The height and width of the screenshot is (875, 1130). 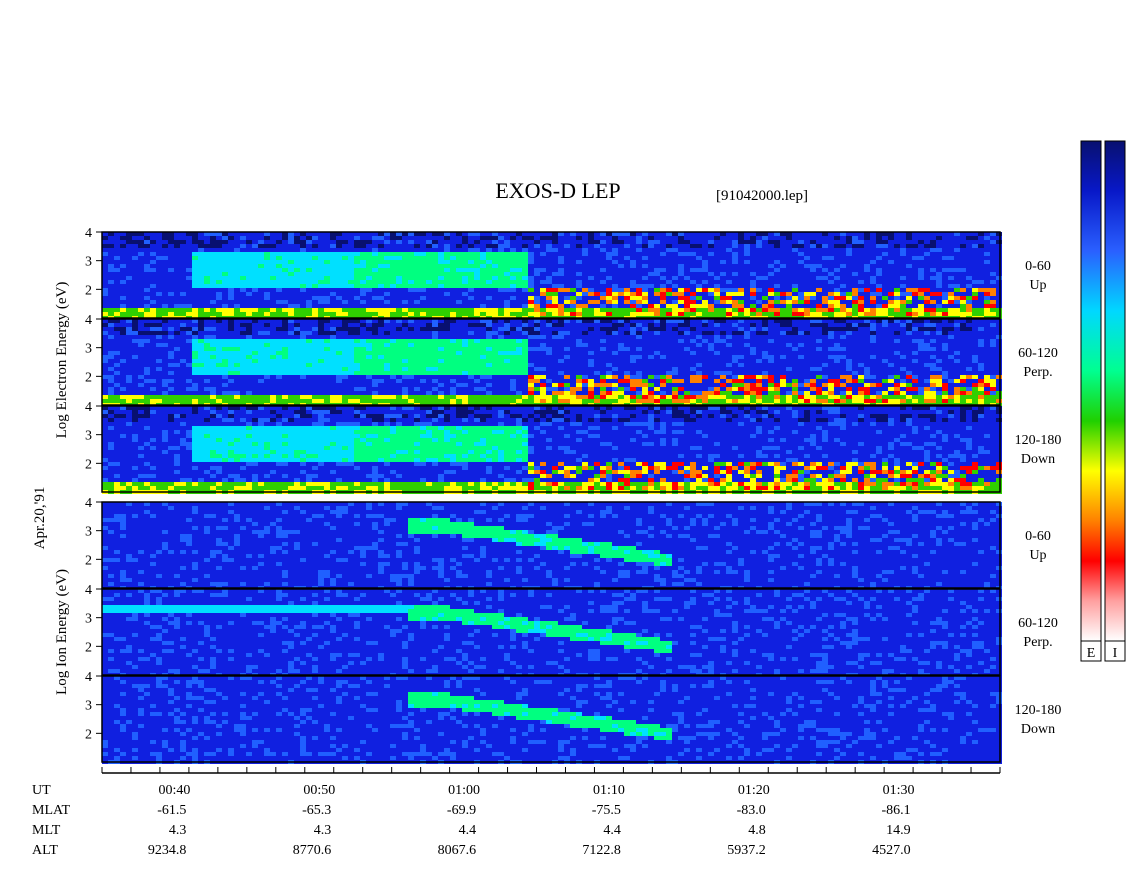 What do you see at coordinates (174, 790) in the screenshot?
I see `ephemeris-cell: 00:40` at bounding box center [174, 790].